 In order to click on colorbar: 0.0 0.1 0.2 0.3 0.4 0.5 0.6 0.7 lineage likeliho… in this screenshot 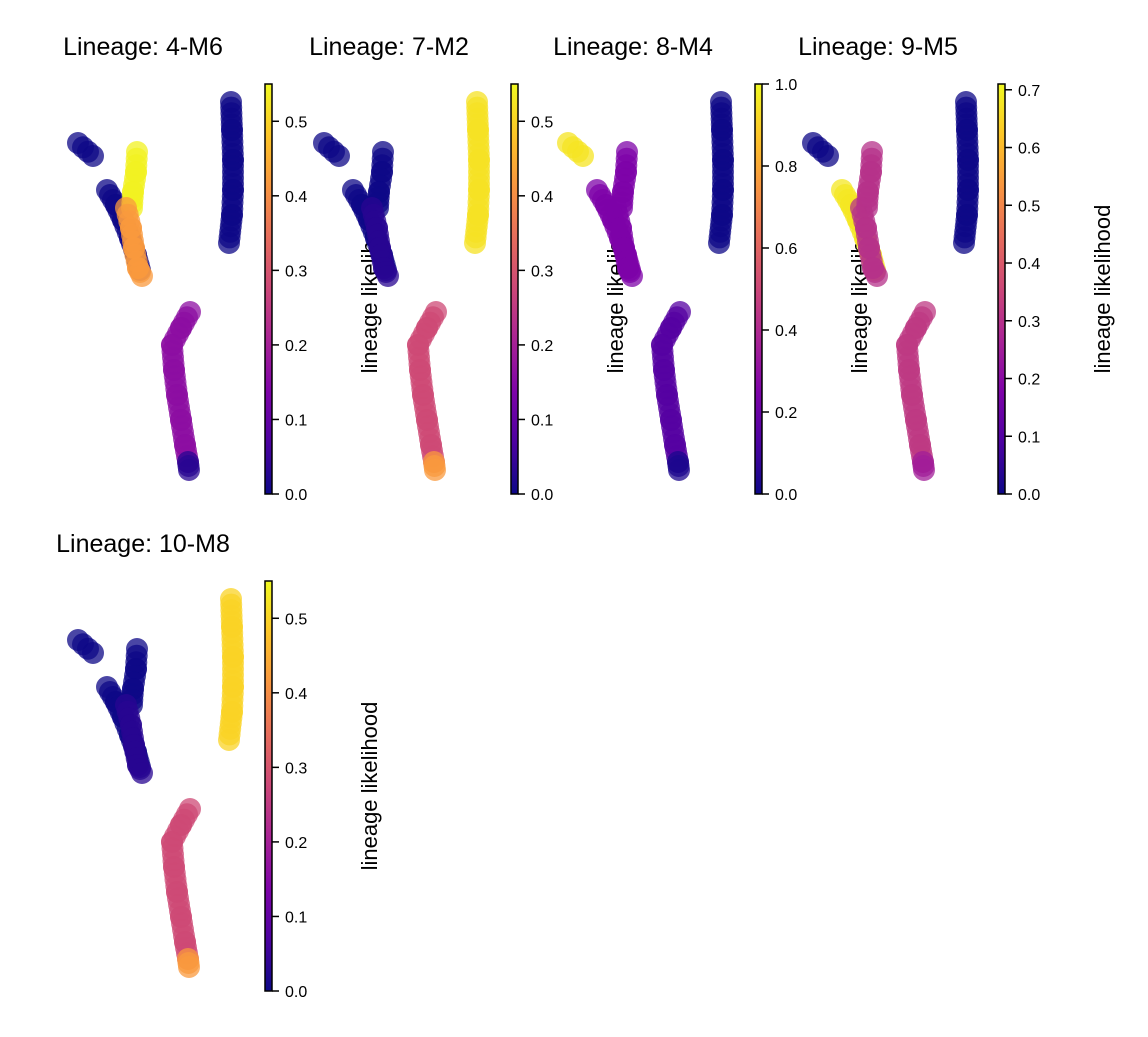, I will do `click(1056, 293)`.